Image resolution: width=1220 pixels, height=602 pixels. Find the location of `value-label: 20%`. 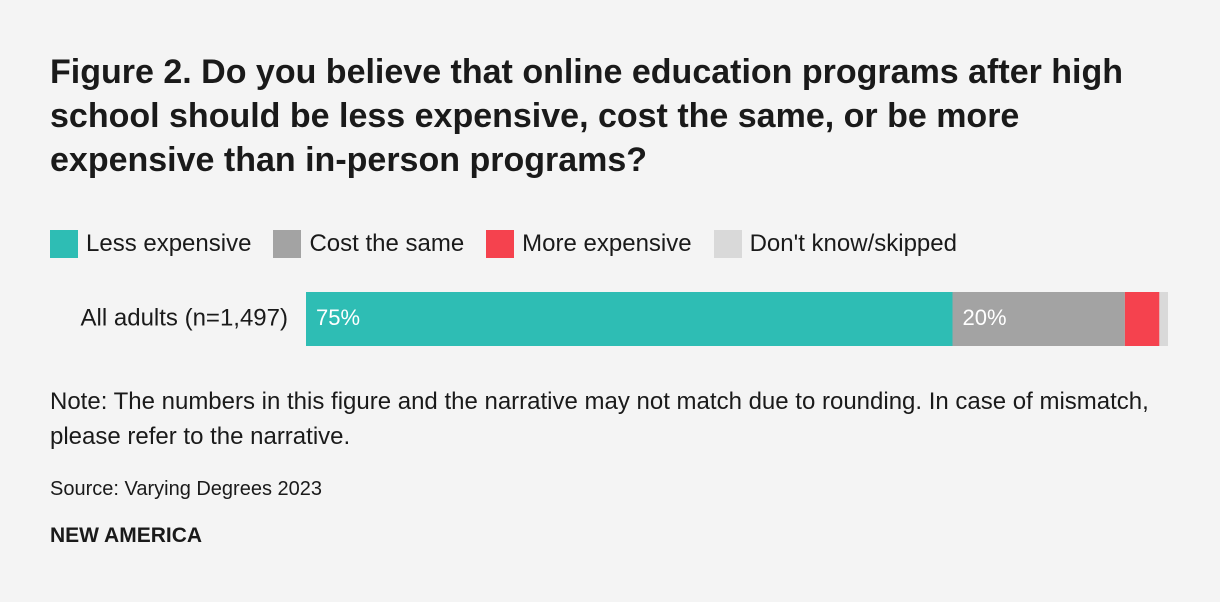

value-label: 20% is located at coordinates (985, 317).